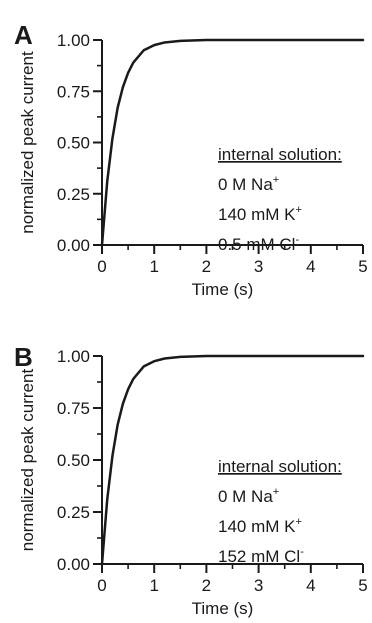 The width and height of the screenshot is (372, 623). What do you see at coordinates (23, 35) in the screenshot?
I see `panel-label: A` at bounding box center [23, 35].